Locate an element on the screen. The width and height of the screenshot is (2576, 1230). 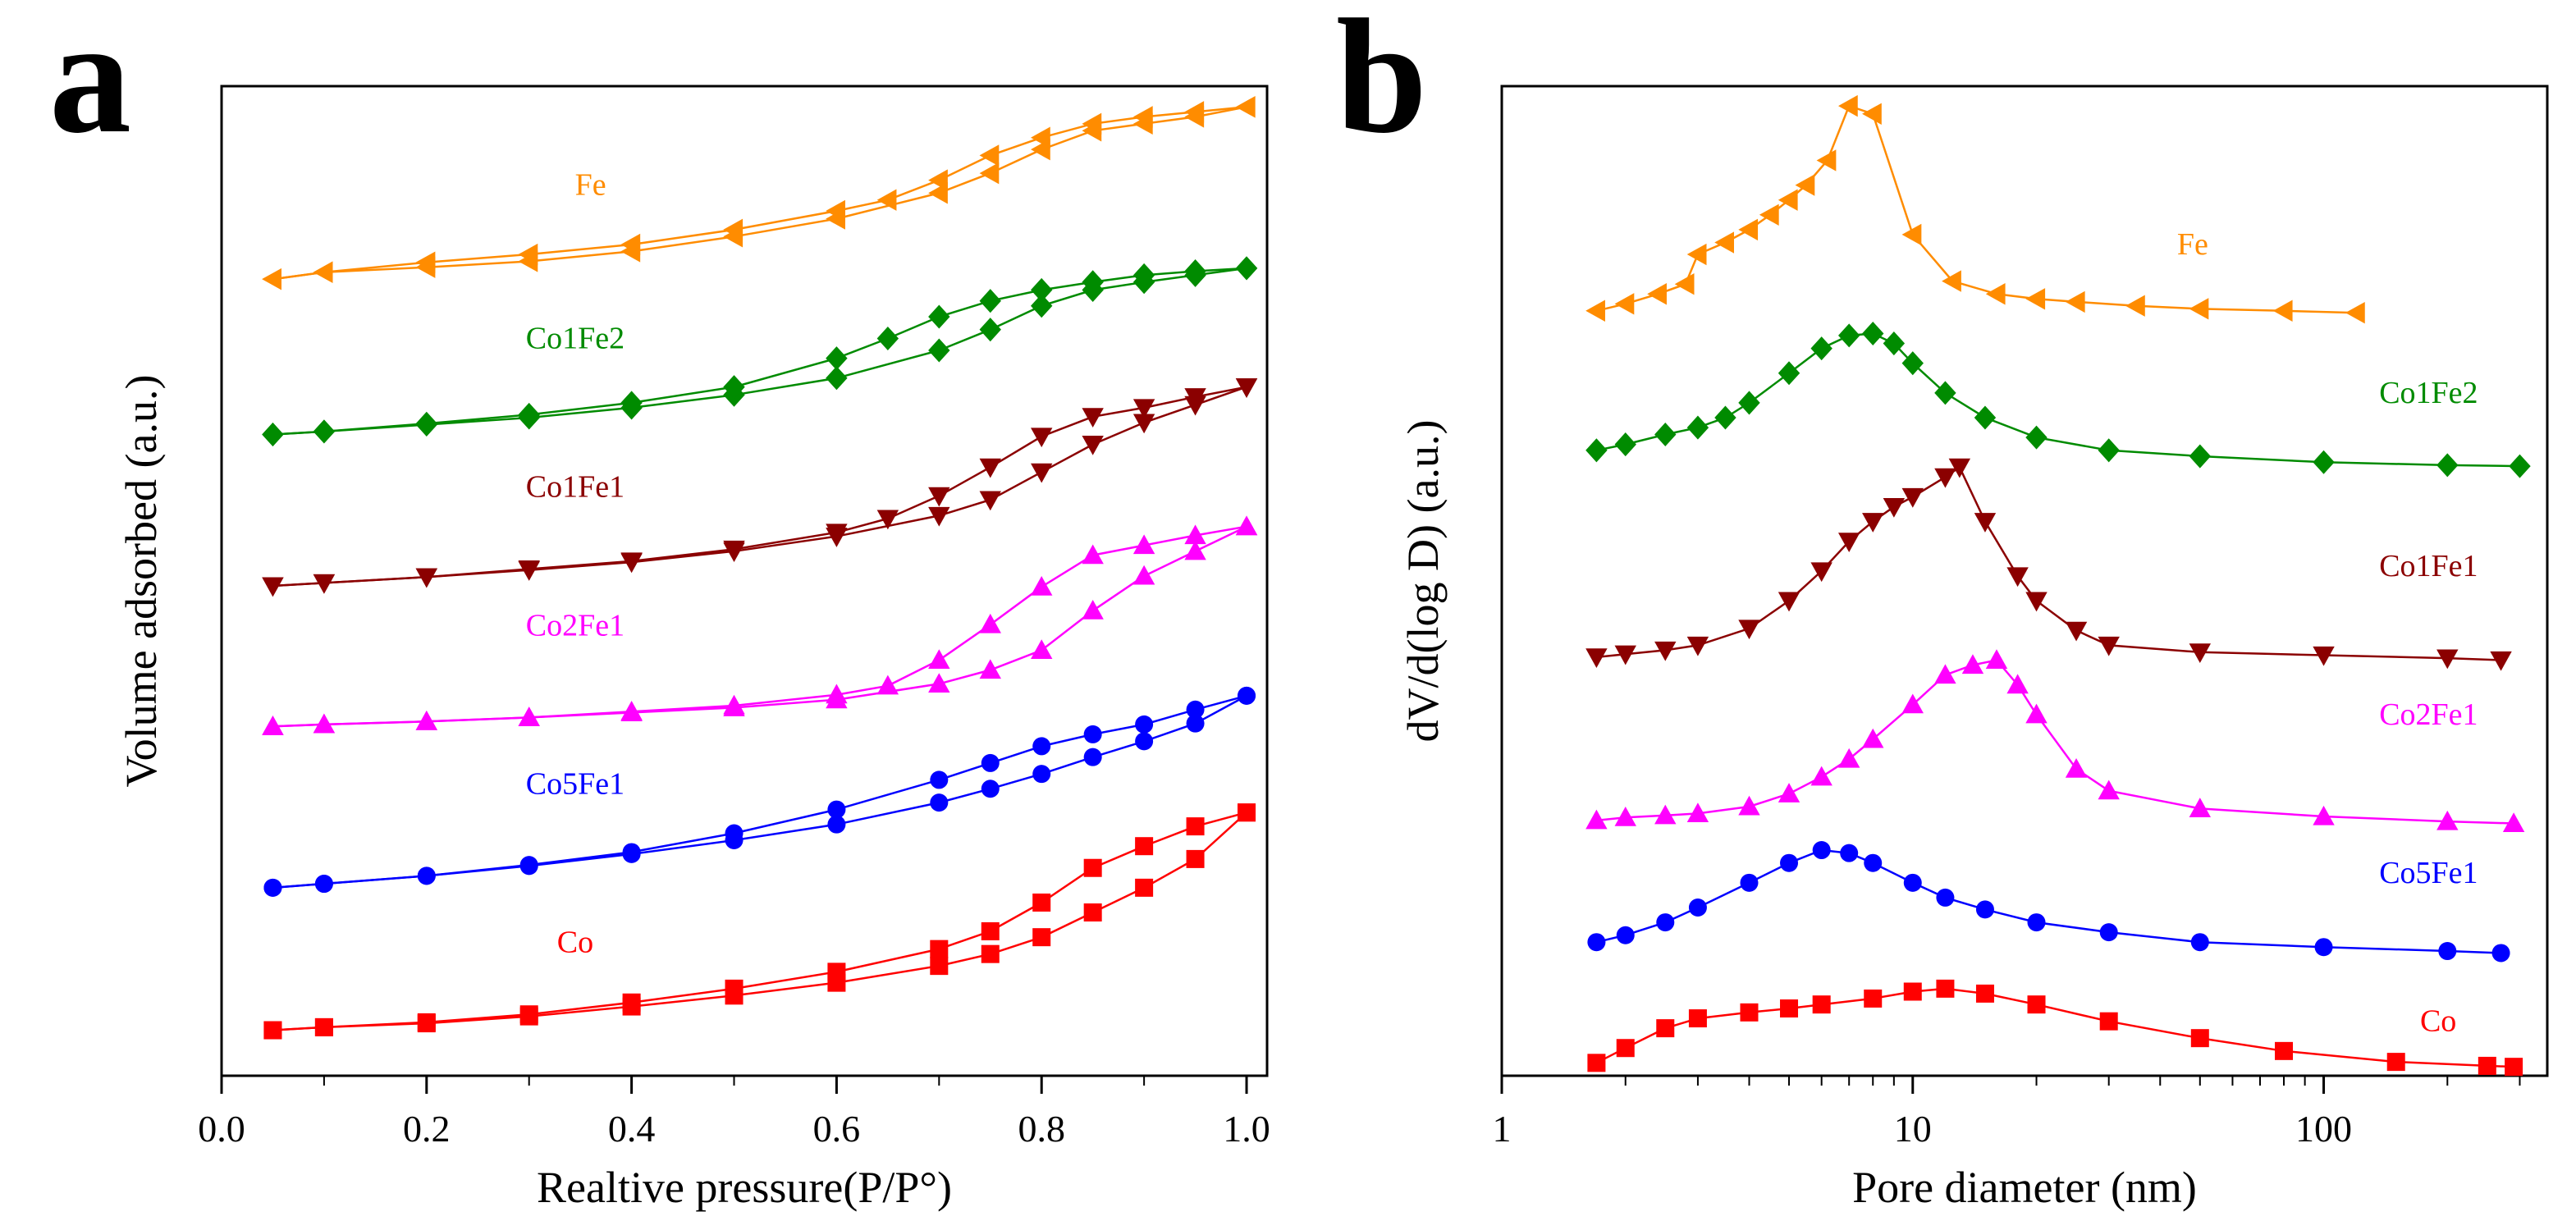
panel-b-x-ticks: 1 10 100 is located at coordinates (2007, 1113).